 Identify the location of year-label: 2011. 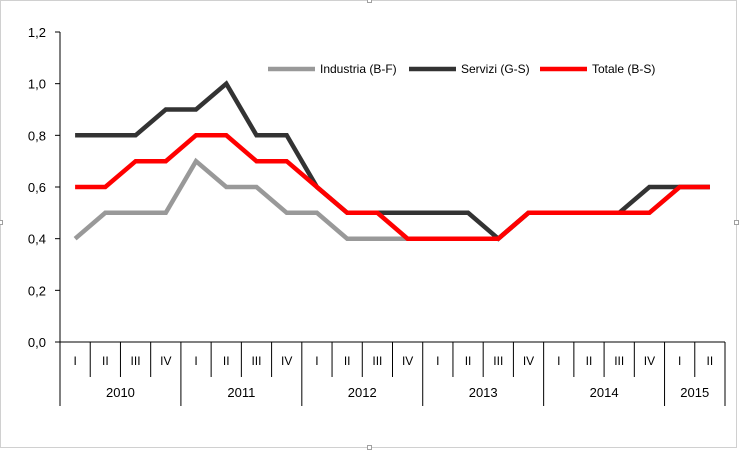
(241, 392).